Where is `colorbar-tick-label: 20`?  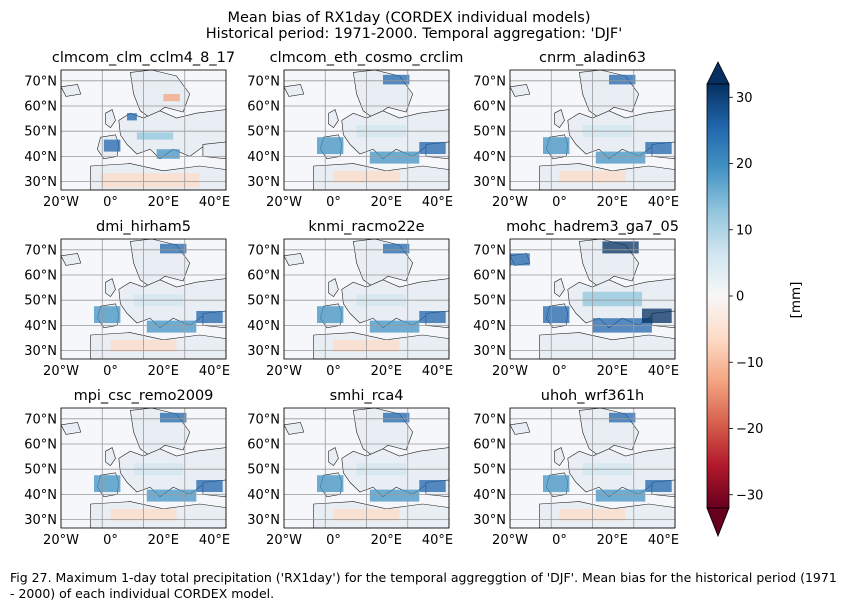 colorbar-tick-label: 20 is located at coordinates (744, 164).